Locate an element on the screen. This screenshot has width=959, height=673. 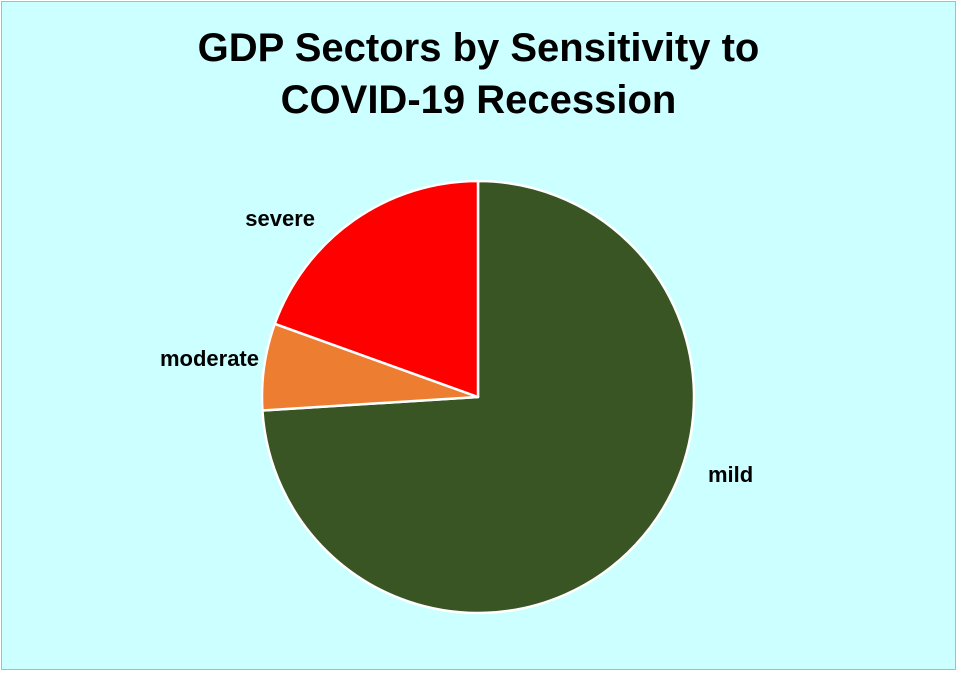
chart-title-line-1: GDP Sectors by Sensitivity to is located at coordinates (478, 48).